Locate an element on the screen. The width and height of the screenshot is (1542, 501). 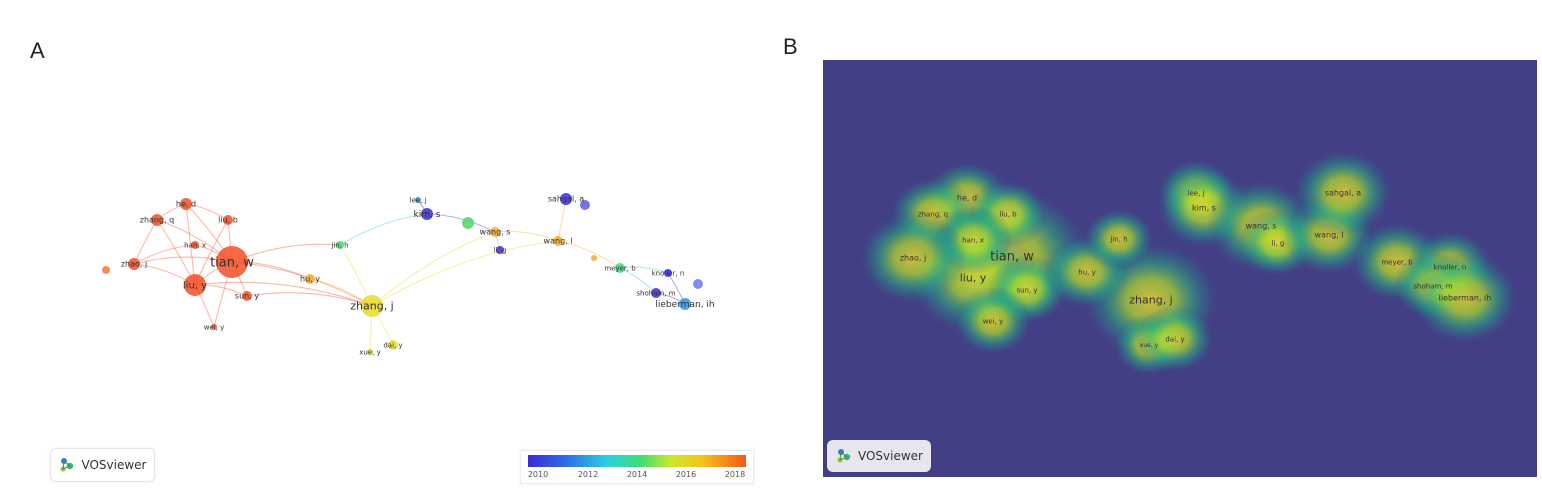
vosviewer-logo-a: VOSviewer is located at coordinates (102, 465).